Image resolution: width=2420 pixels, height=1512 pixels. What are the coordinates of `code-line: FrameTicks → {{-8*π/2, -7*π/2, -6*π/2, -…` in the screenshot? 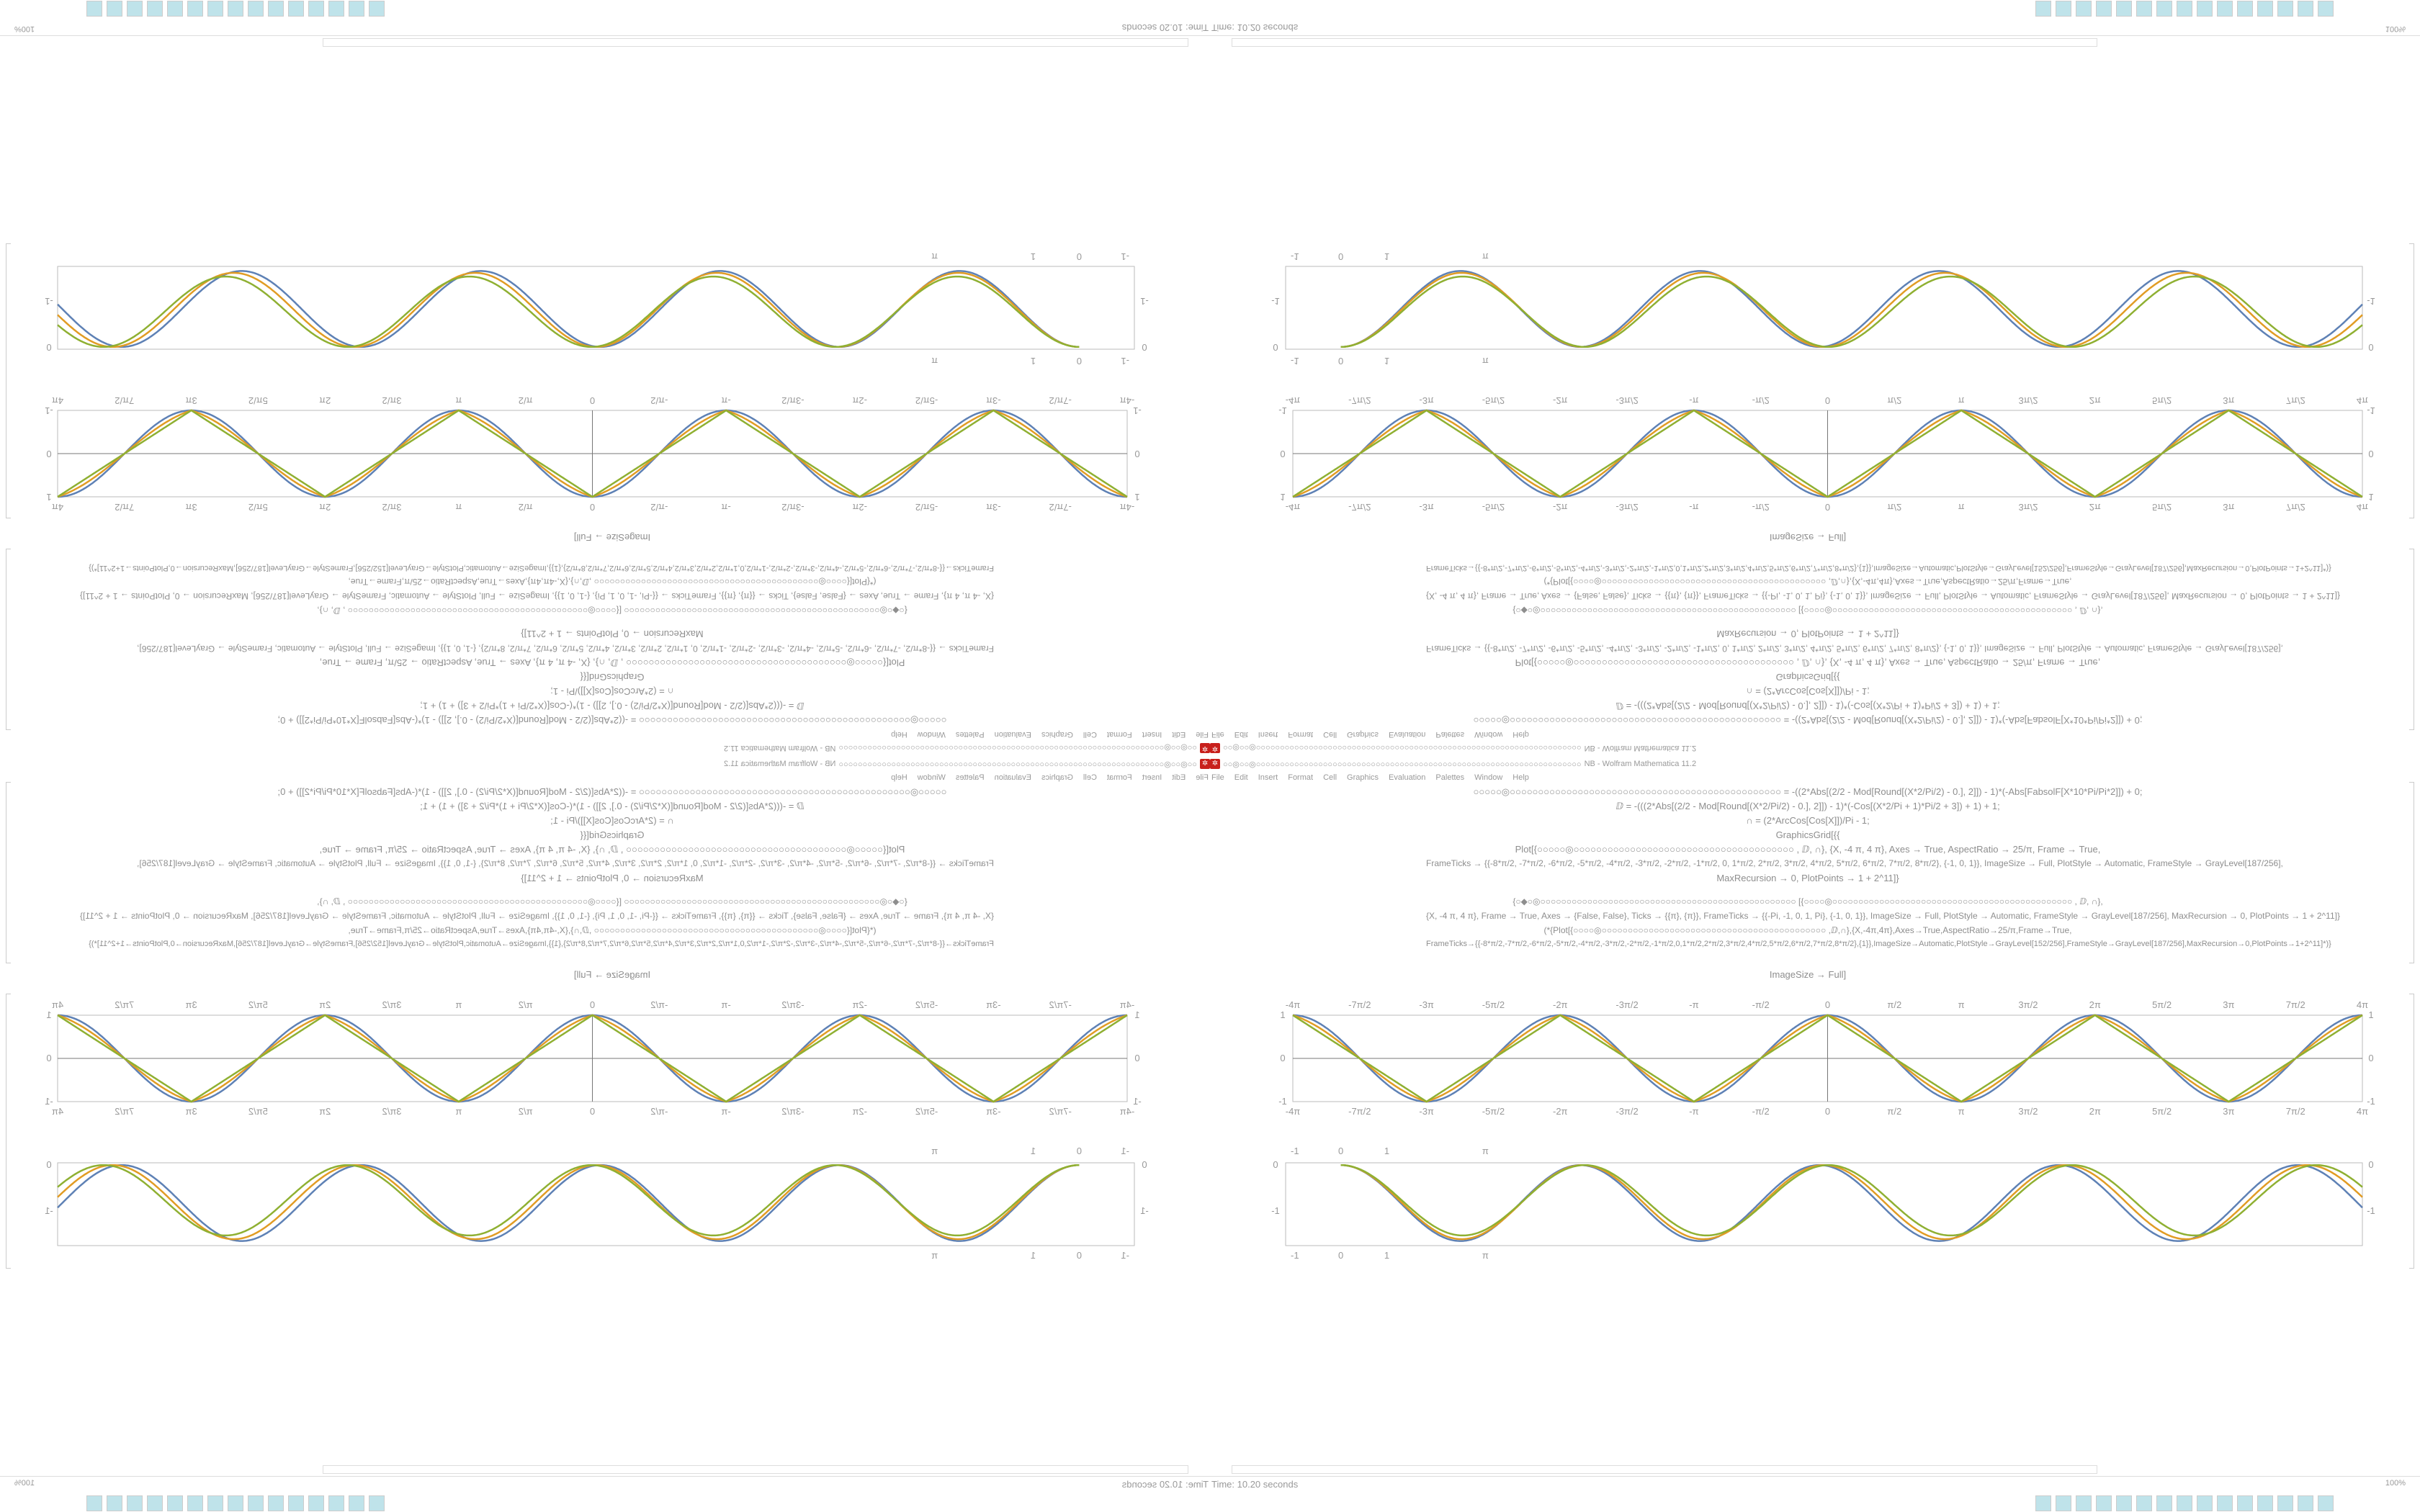 It's located at (1855, 863).